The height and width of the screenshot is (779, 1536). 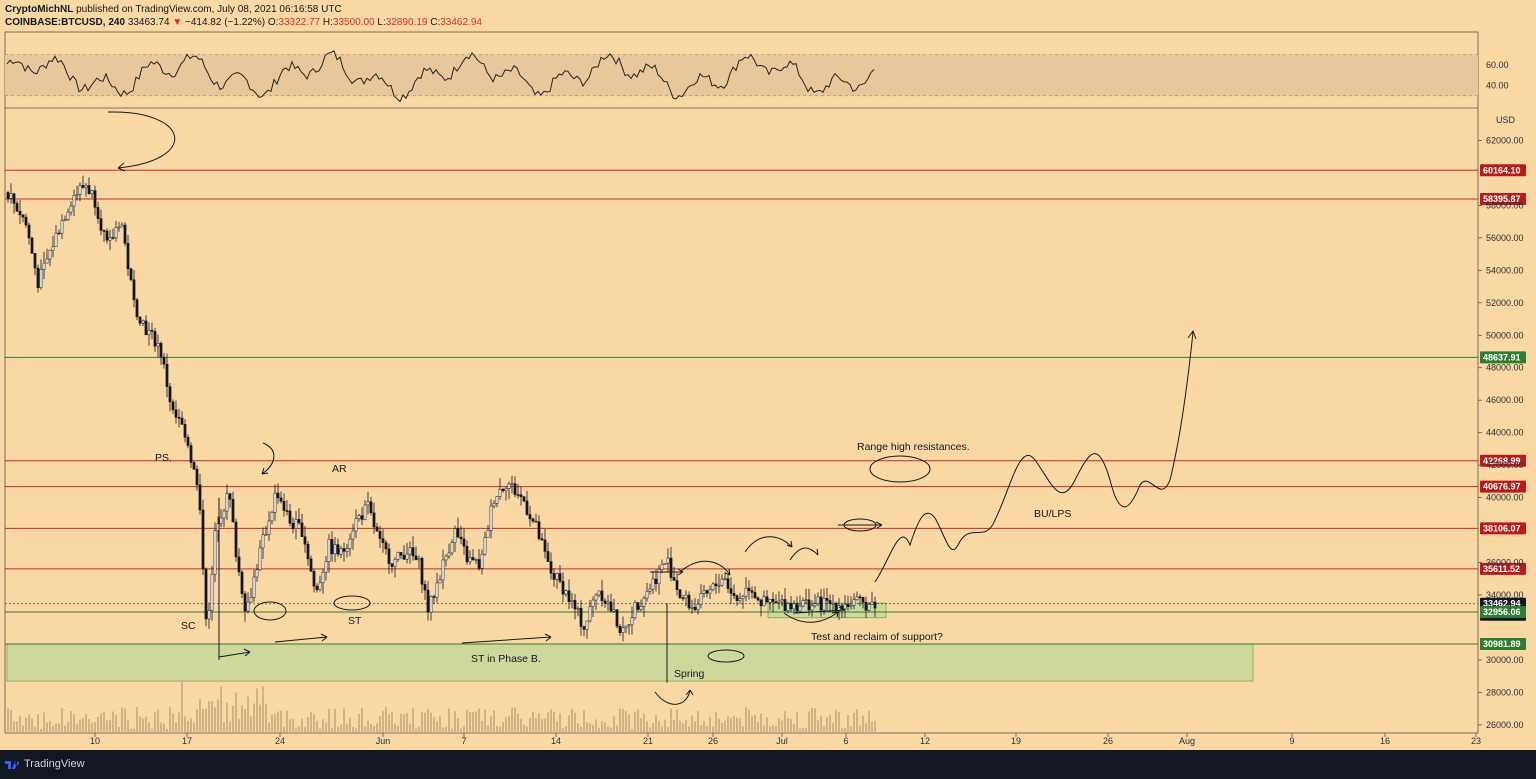 What do you see at coordinates (273, 22) in the screenshot?
I see `open-label: O:` at bounding box center [273, 22].